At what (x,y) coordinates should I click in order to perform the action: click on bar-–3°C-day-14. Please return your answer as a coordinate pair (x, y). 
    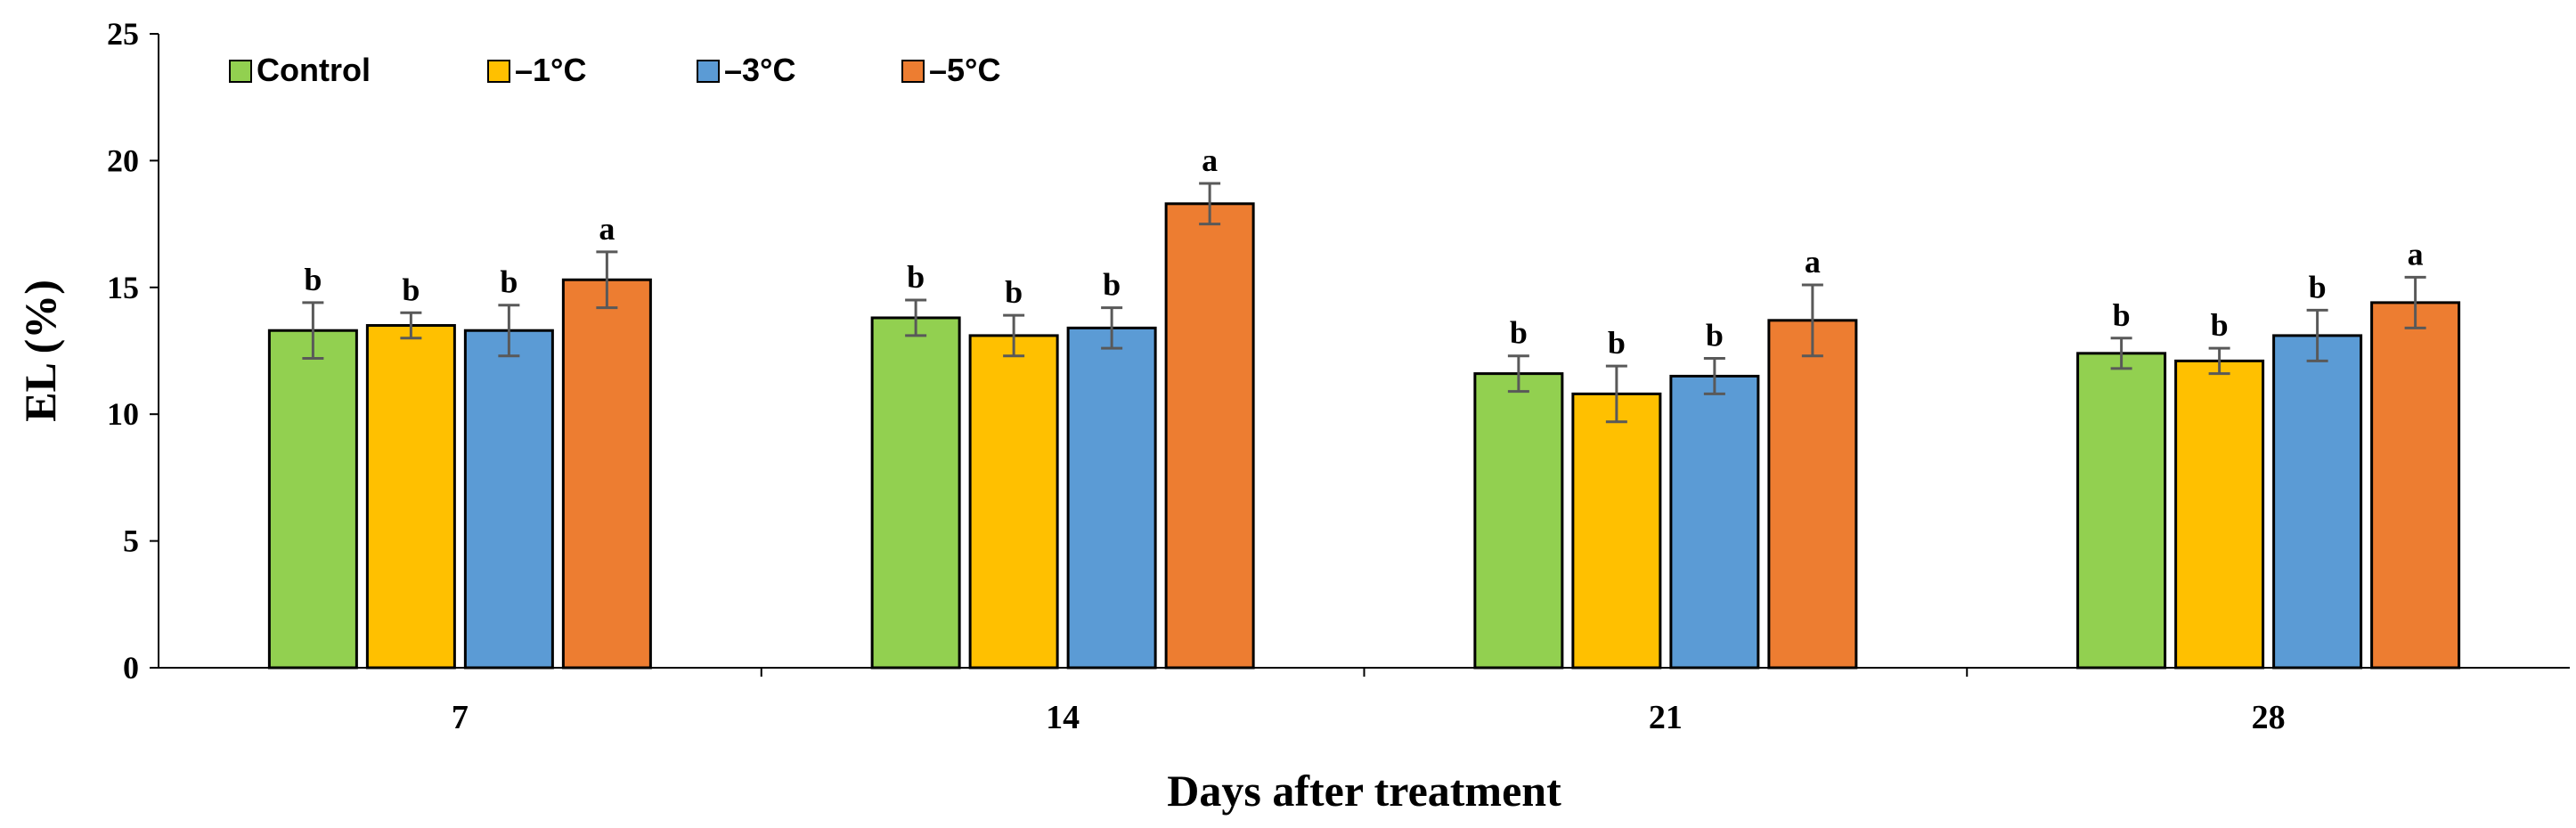
    Looking at the image, I should click on (1112, 498).